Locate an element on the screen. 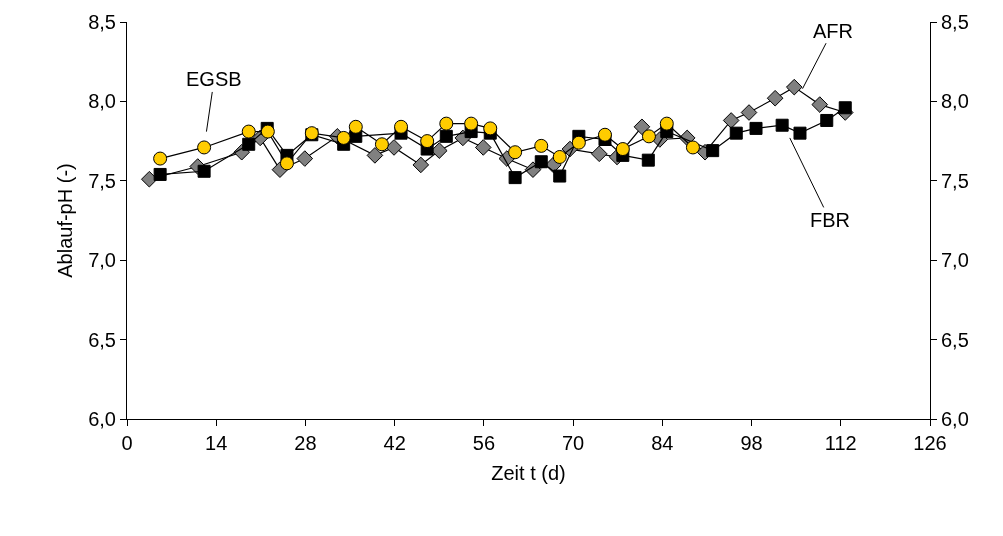 This screenshot has width=1003, height=536. y-tick-label: 7,5 is located at coordinates (102, 180).